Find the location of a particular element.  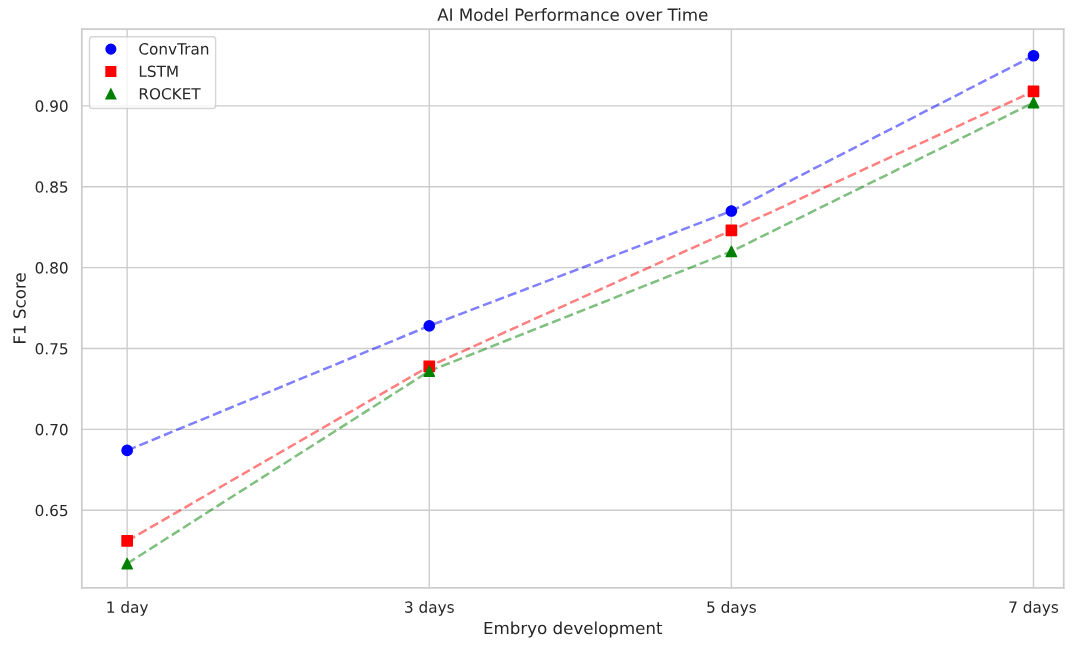

x-tick-label: 5 days is located at coordinates (731, 608).